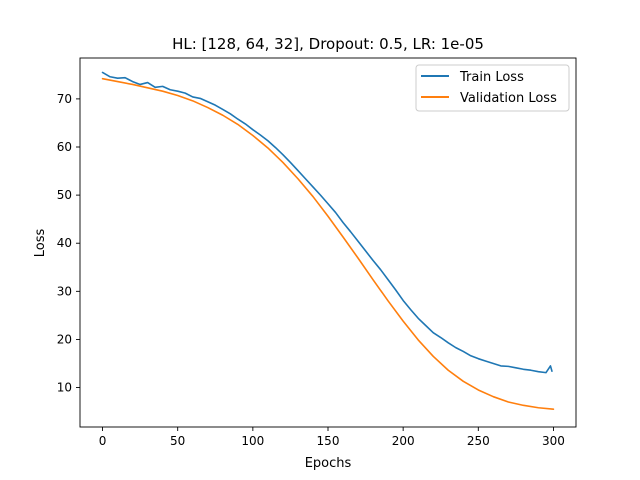 This screenshot has height=480, width=640. Describe the element at coordinates (64, 339) in the screenshot. I see `y-tick-label: 20` at that location.